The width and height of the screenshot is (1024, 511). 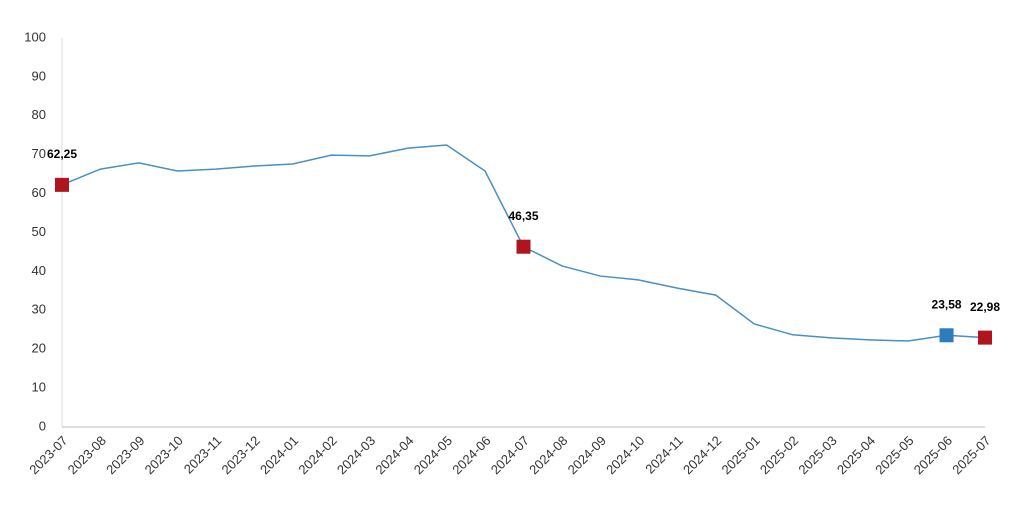 What do you see at coordinates (203, 455) in the screenshot?
I see `x-tick-label: 2023-11` at bounding box center [203, 455].